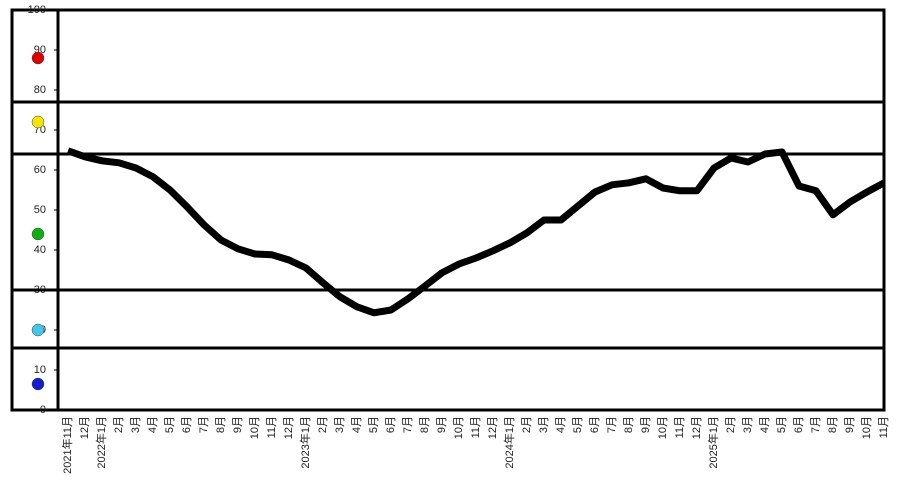  What do you see at coordinates (40, 210) in the screenshot?
I see `y-tick-label: 50` at bounding box center [40, 210].